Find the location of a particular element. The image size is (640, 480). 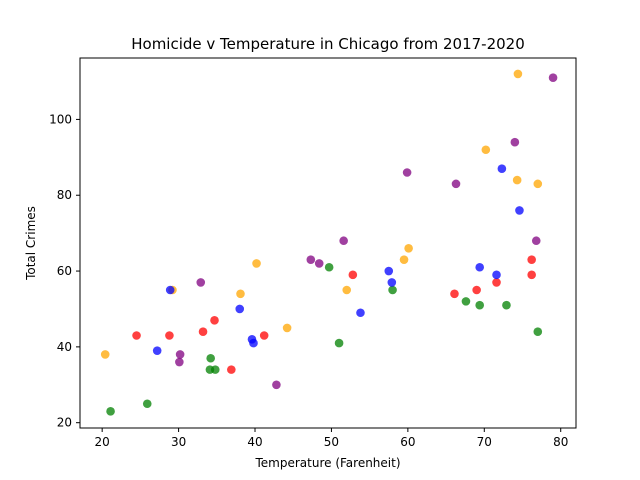

x-axis: 20 30 40 50 60 70 80 is located at coordinates (331, 438).